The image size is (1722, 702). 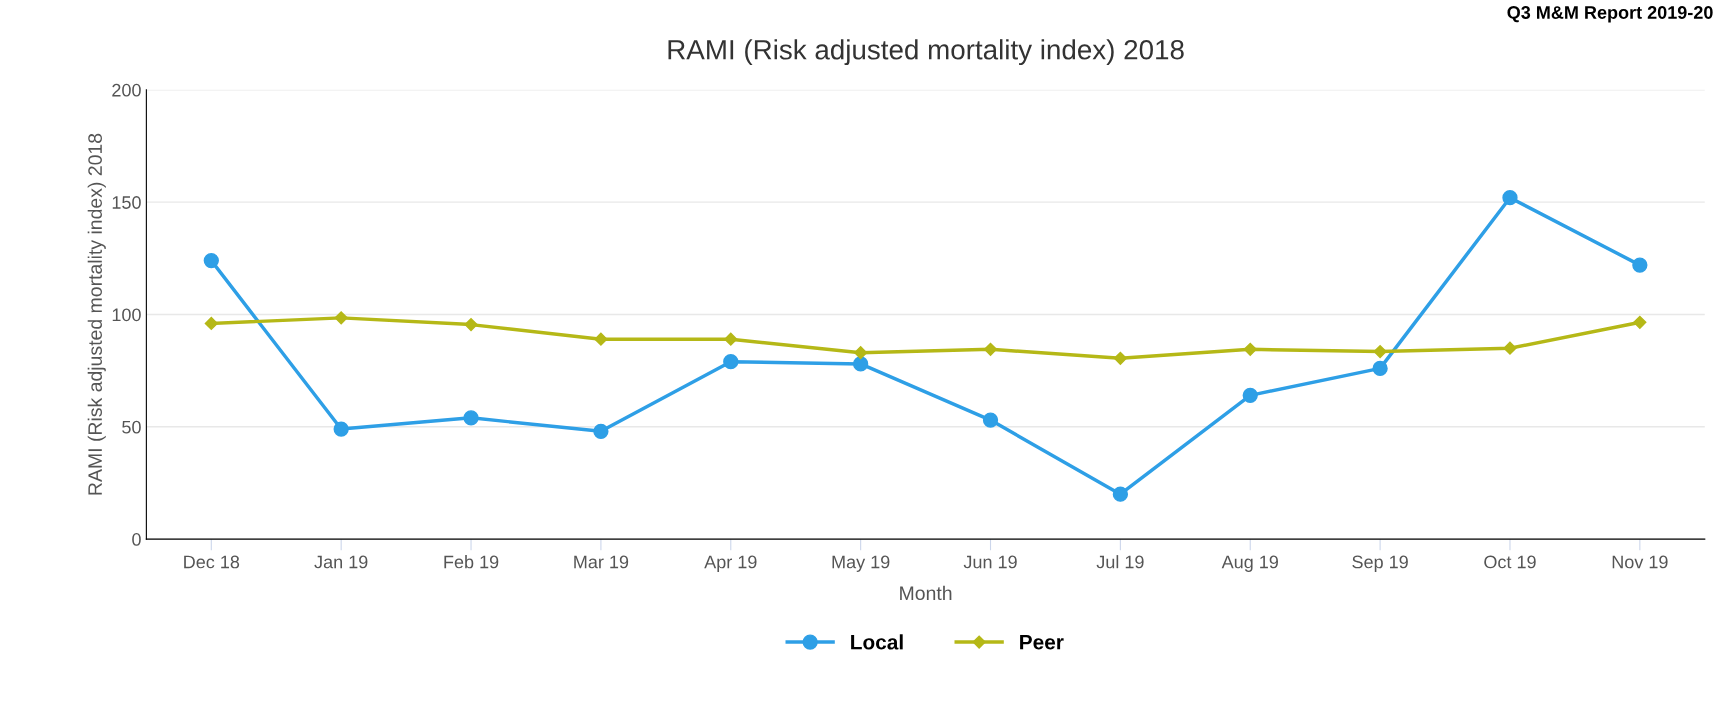 I want to click on x-tick-label: Dec 18, so click(x=212, y=562).